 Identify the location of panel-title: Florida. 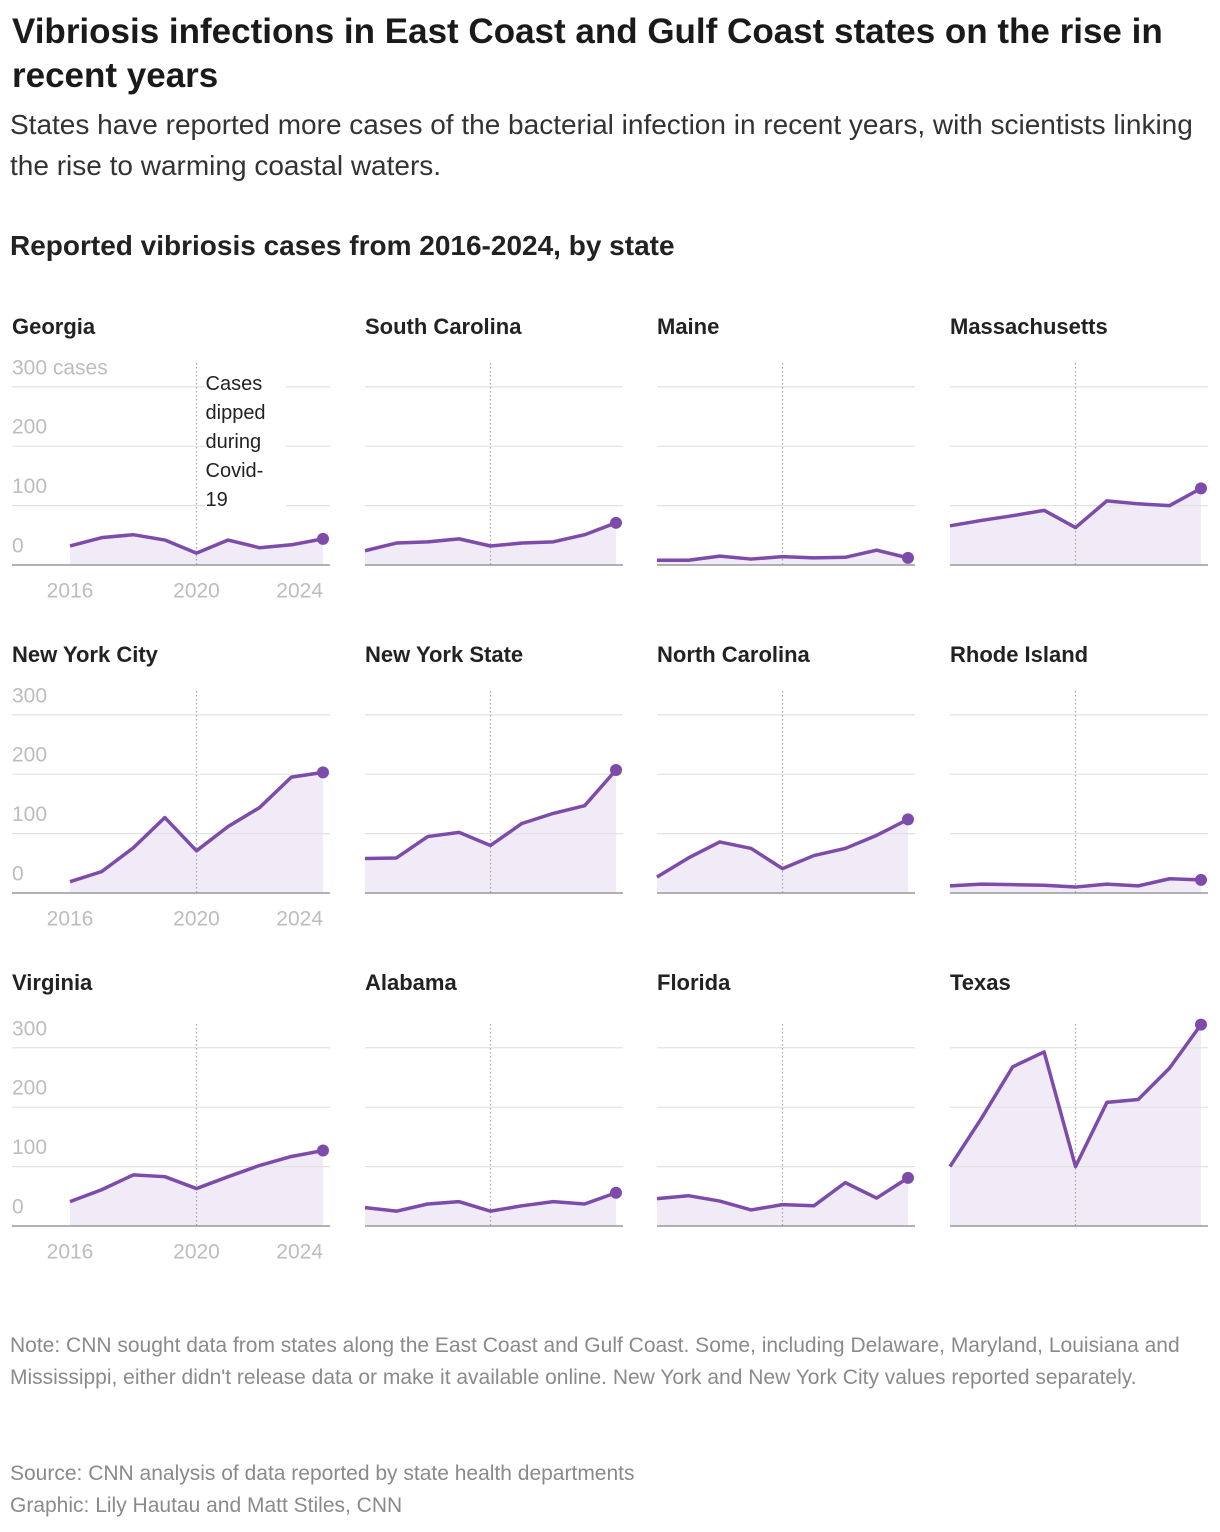
(694, 982).